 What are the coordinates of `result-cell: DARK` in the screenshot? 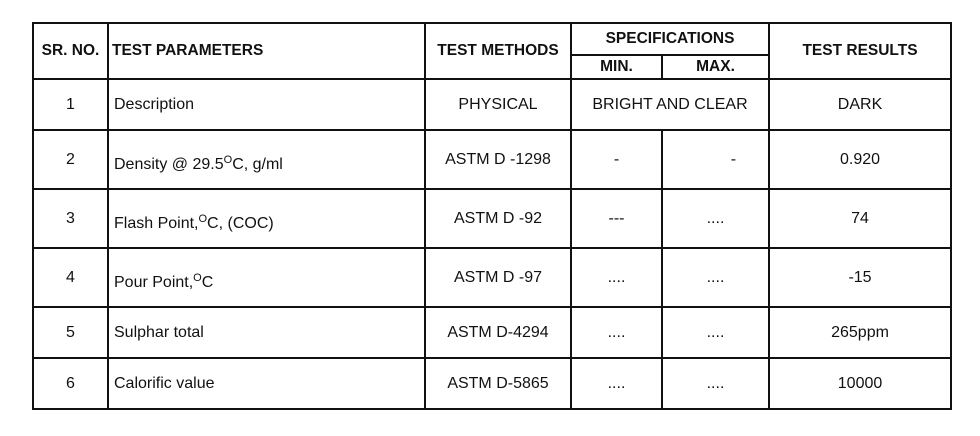 It's located at (860, 104).